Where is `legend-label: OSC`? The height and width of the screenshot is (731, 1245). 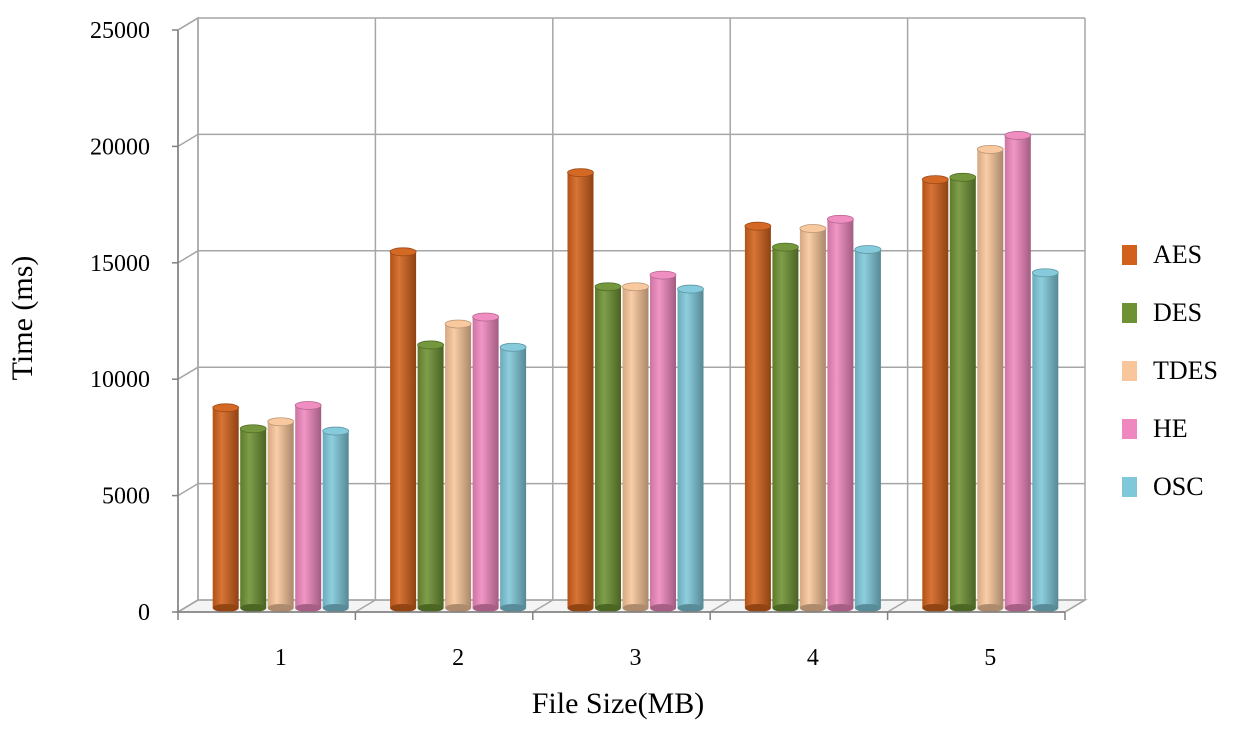
legend-label: OSC is located at coordinates (1178, 486).